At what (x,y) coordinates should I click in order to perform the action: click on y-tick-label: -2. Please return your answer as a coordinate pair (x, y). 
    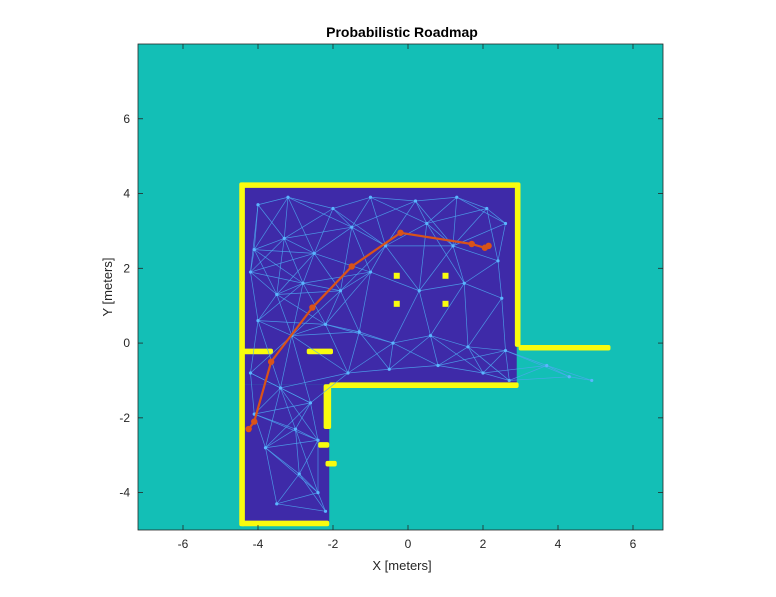
    Looking at the image, I should click on (124, 418).